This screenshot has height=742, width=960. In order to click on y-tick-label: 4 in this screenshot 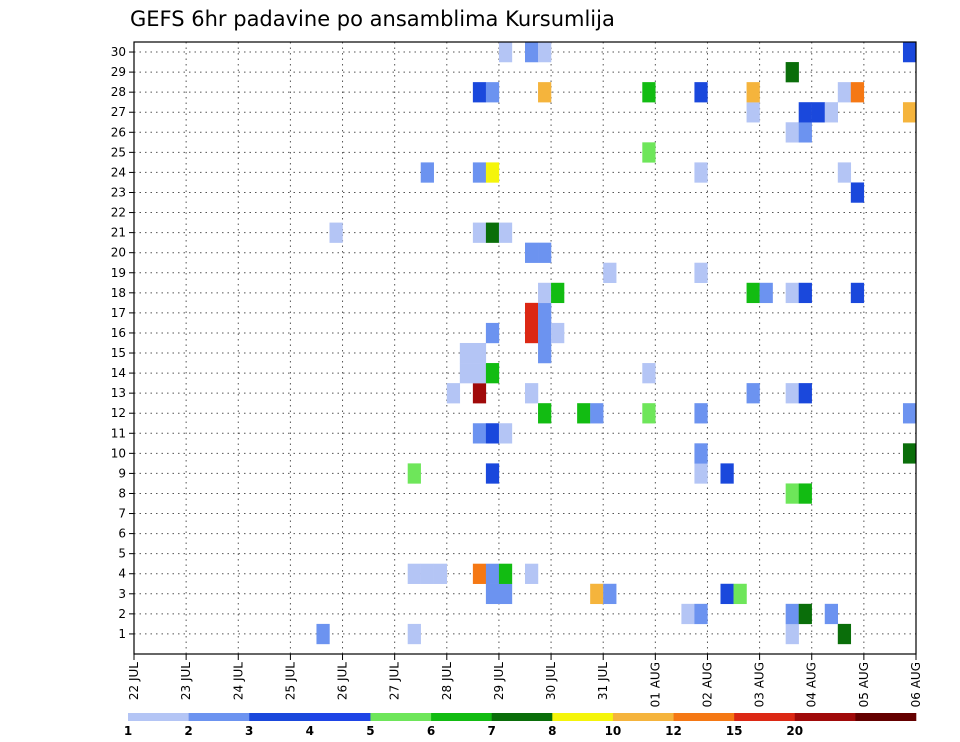, I will do `click(122, 574)`.